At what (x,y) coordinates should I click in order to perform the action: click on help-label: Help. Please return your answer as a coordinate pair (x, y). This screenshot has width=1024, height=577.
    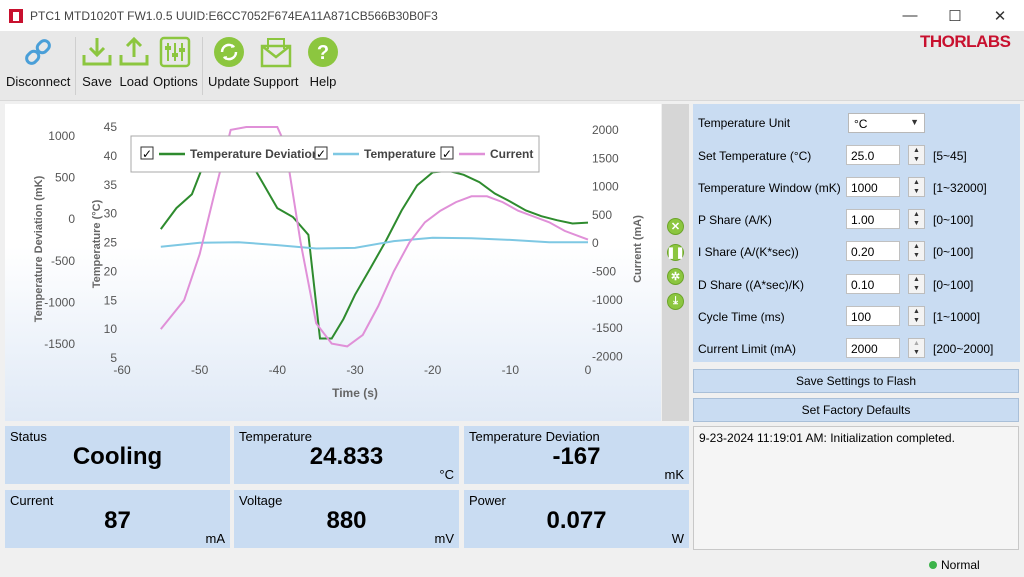
    Looking at the image, I should click on (323, 81).